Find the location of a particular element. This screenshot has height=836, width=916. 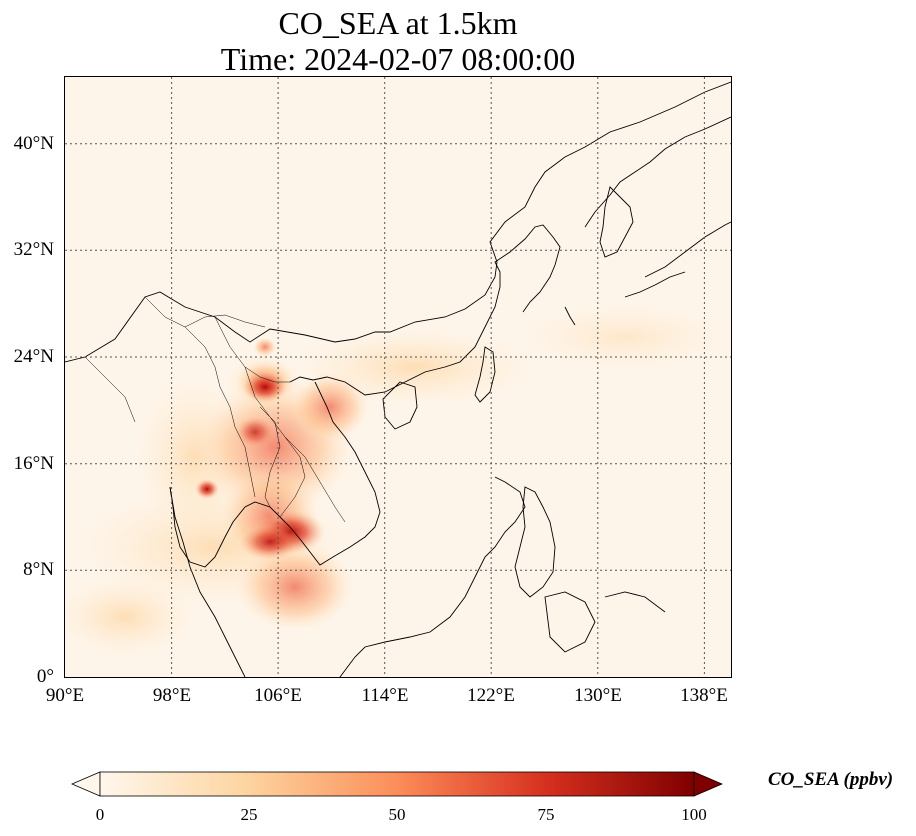

colorbar-gradient is located at coordinates (397, 784).